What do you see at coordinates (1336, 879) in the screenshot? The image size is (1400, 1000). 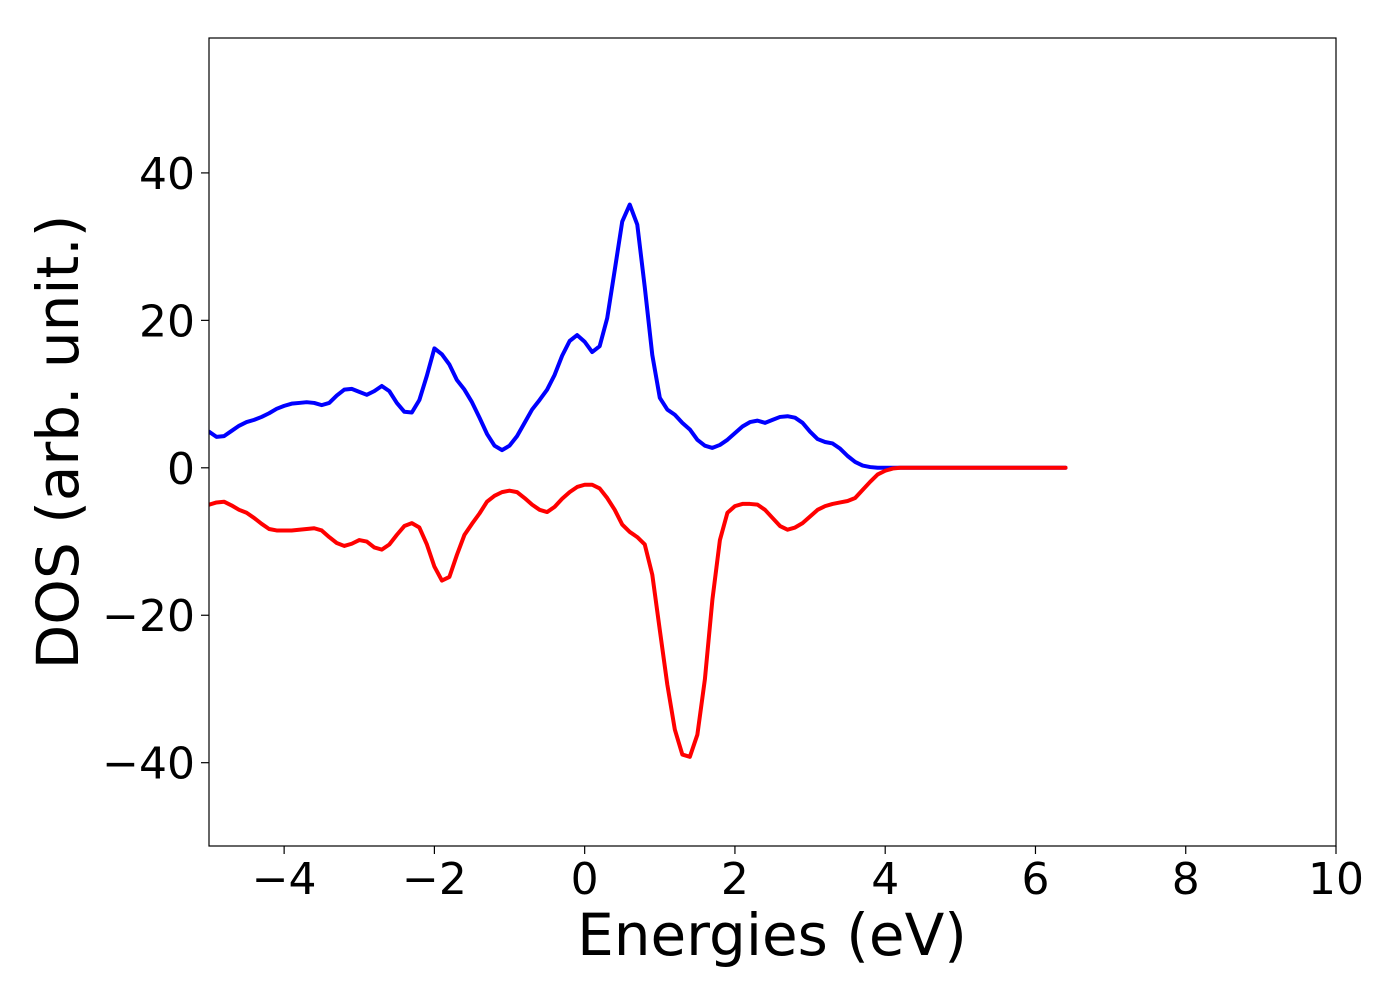 I see `x-tick-label: 10` at bounding box center [1336, 879].